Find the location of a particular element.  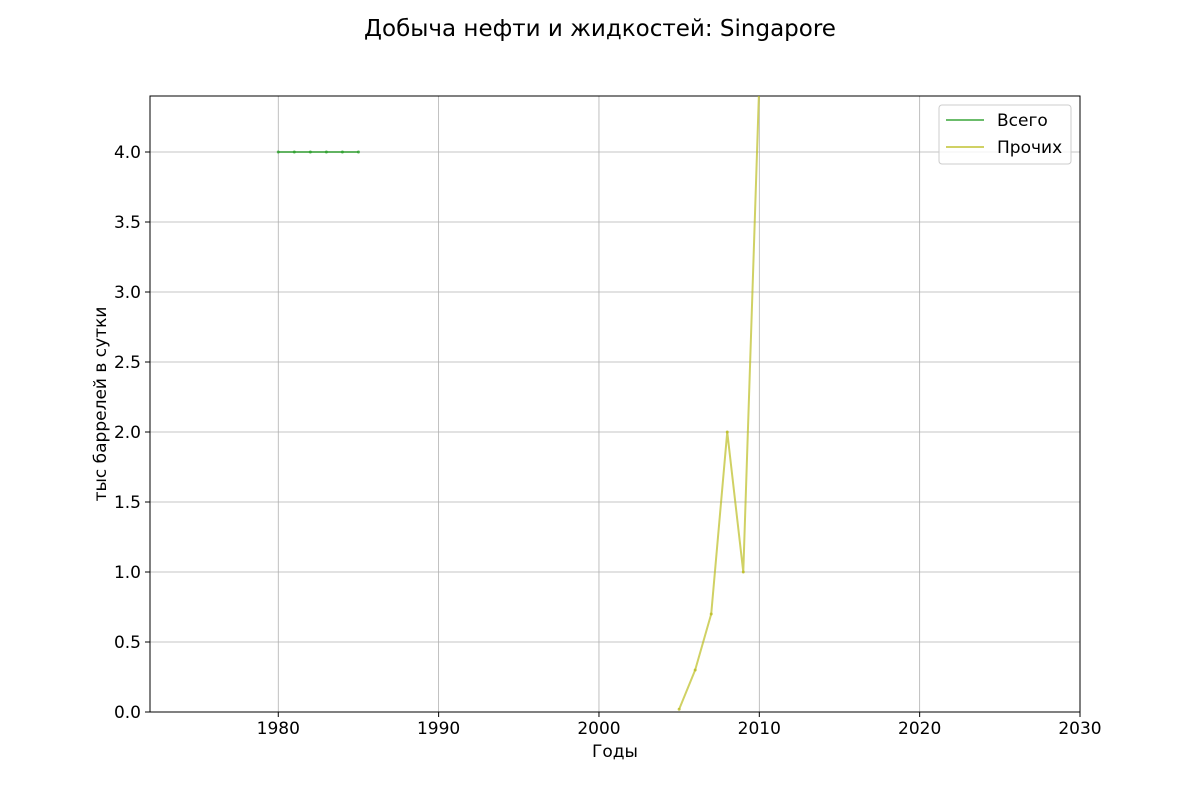

x-tick-label: 2000 is located at coordinates (598, 729).